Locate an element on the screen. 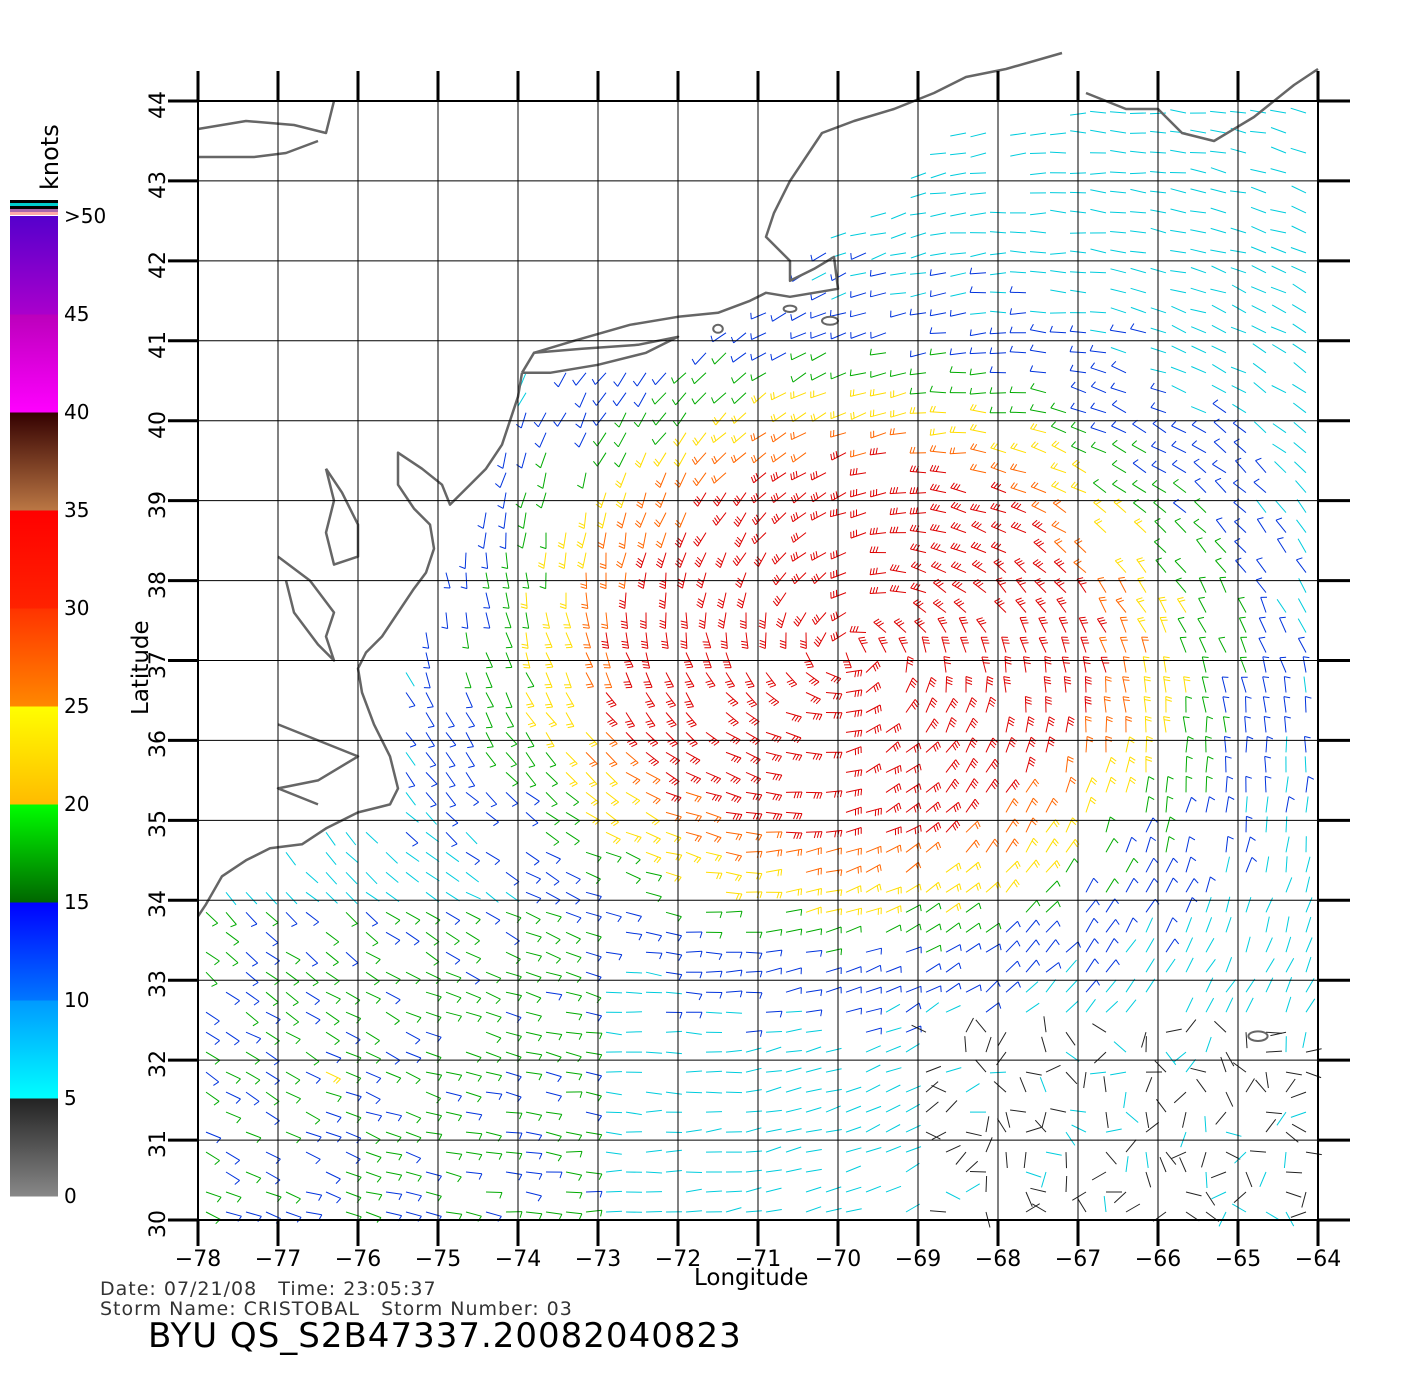 This screenshot has height=1400, width=1420. legend-unit-label: knots is located at coordinates (50, 157).